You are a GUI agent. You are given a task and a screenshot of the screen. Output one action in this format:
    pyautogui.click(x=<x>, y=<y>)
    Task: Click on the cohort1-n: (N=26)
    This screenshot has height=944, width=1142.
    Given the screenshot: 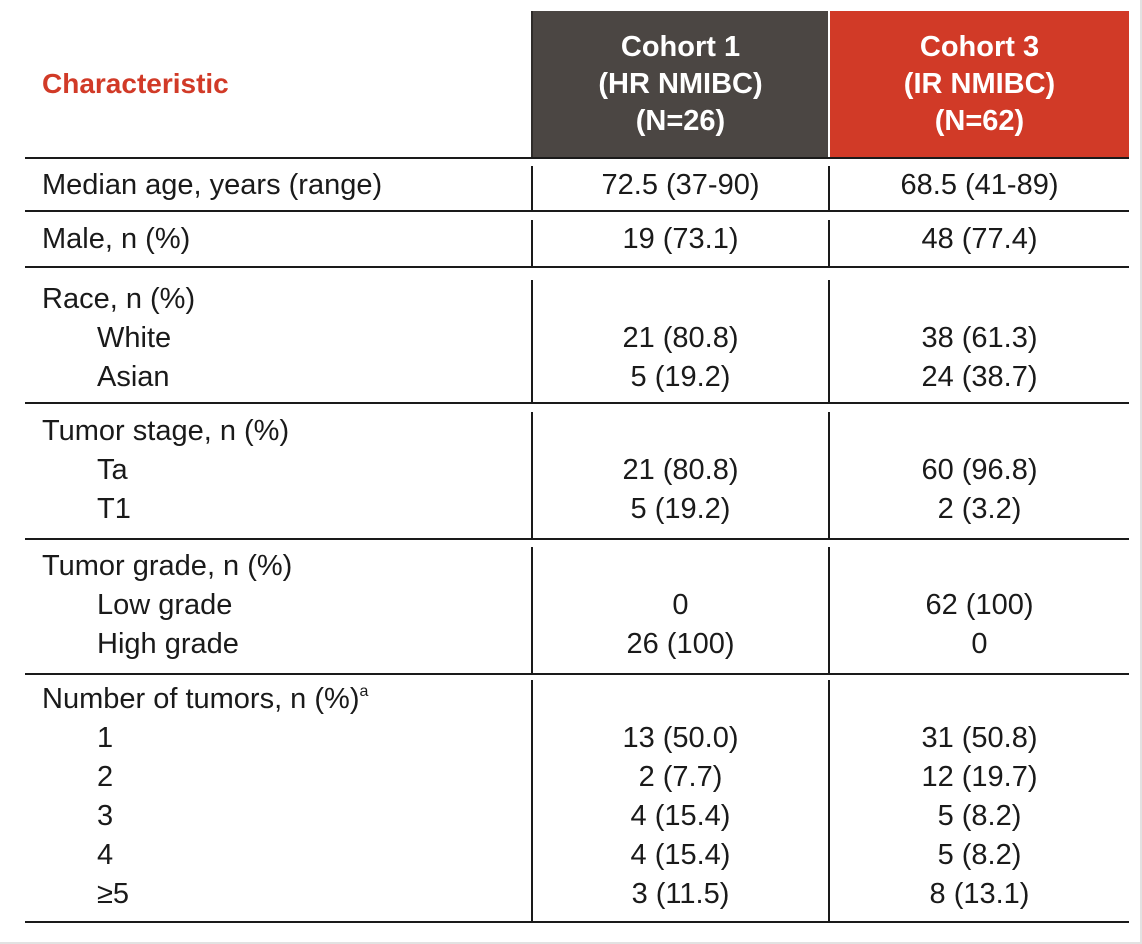 What is the action you would take?
    pyautogui.click(x=680, y=120)
    